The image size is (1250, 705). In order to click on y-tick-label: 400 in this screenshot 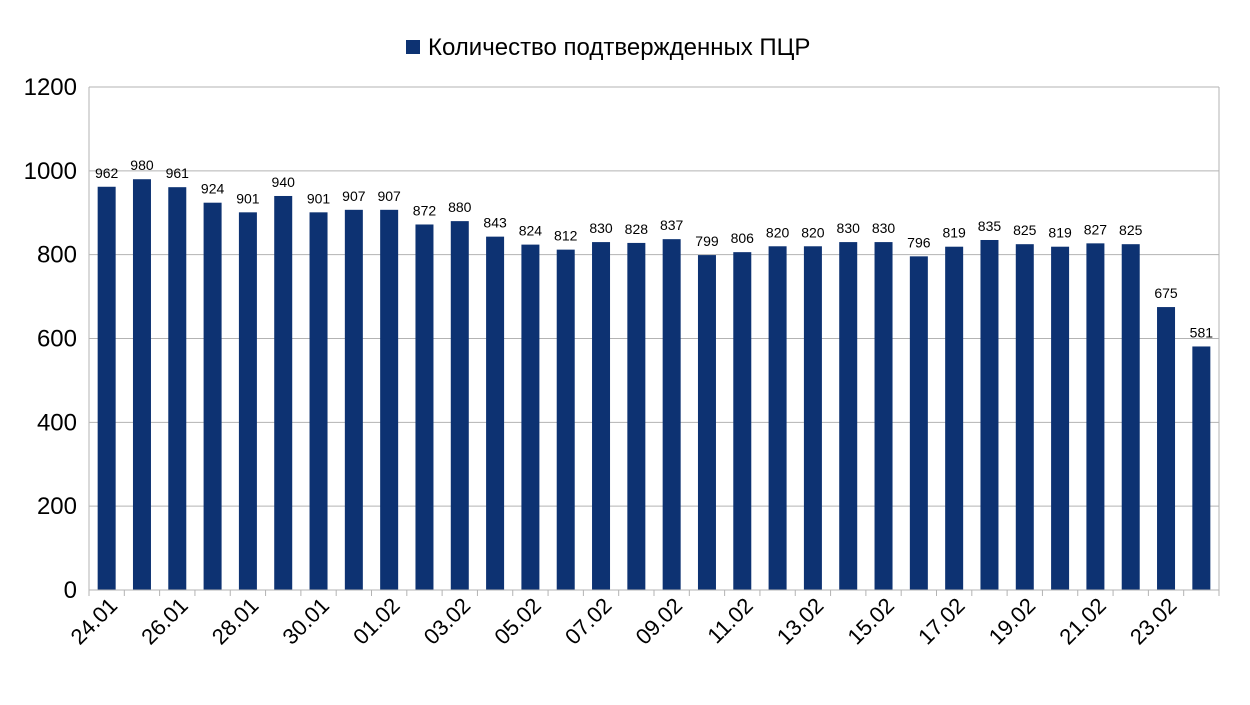, I will do `click(57, 422)`.